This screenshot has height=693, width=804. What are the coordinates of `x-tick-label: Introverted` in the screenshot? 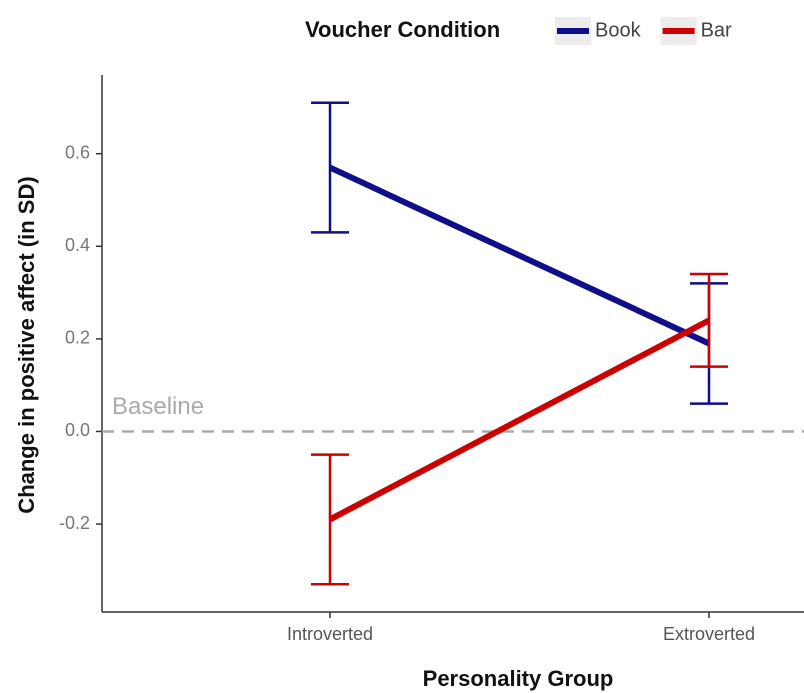 It's located at (330, 634).